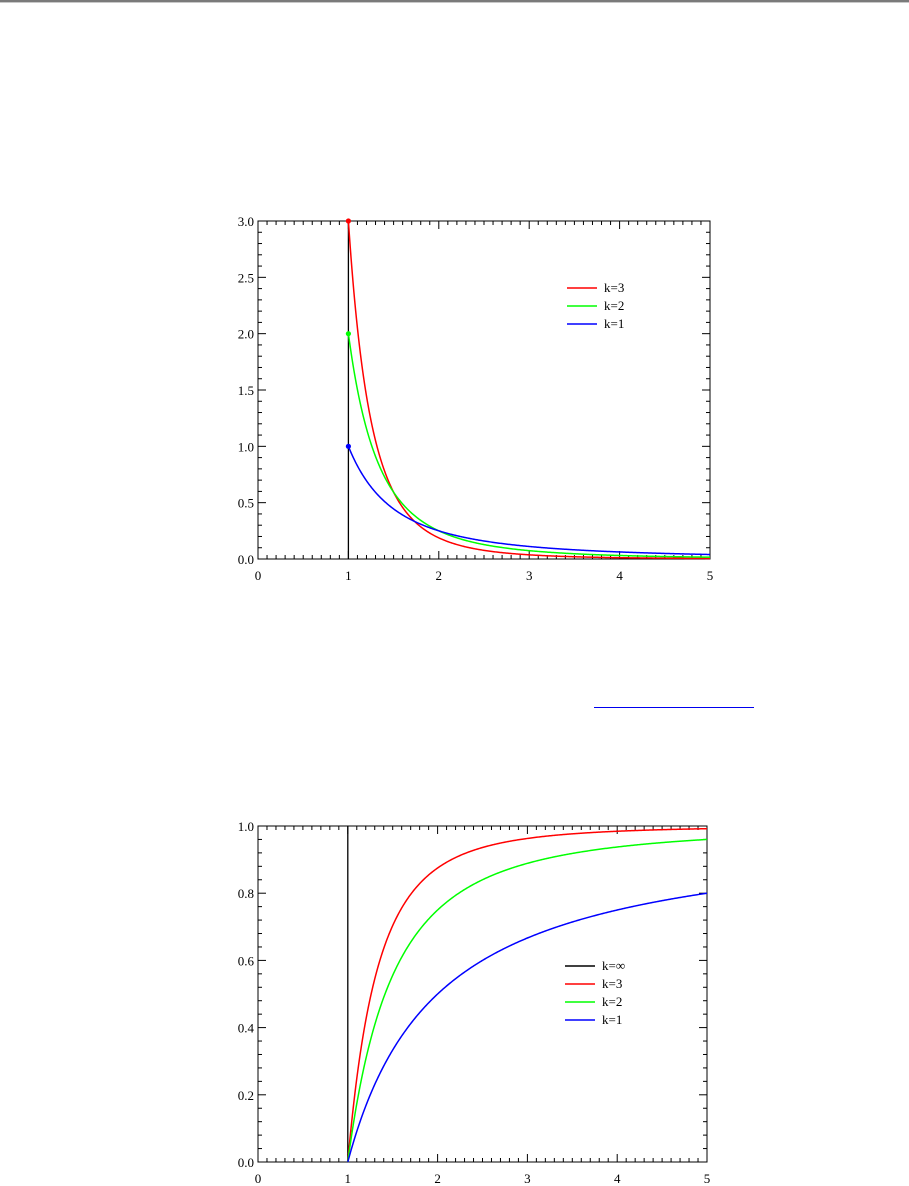 This screenshot has width=909, height=1186. I want to click on series-point-k=1, so click(348, 446).